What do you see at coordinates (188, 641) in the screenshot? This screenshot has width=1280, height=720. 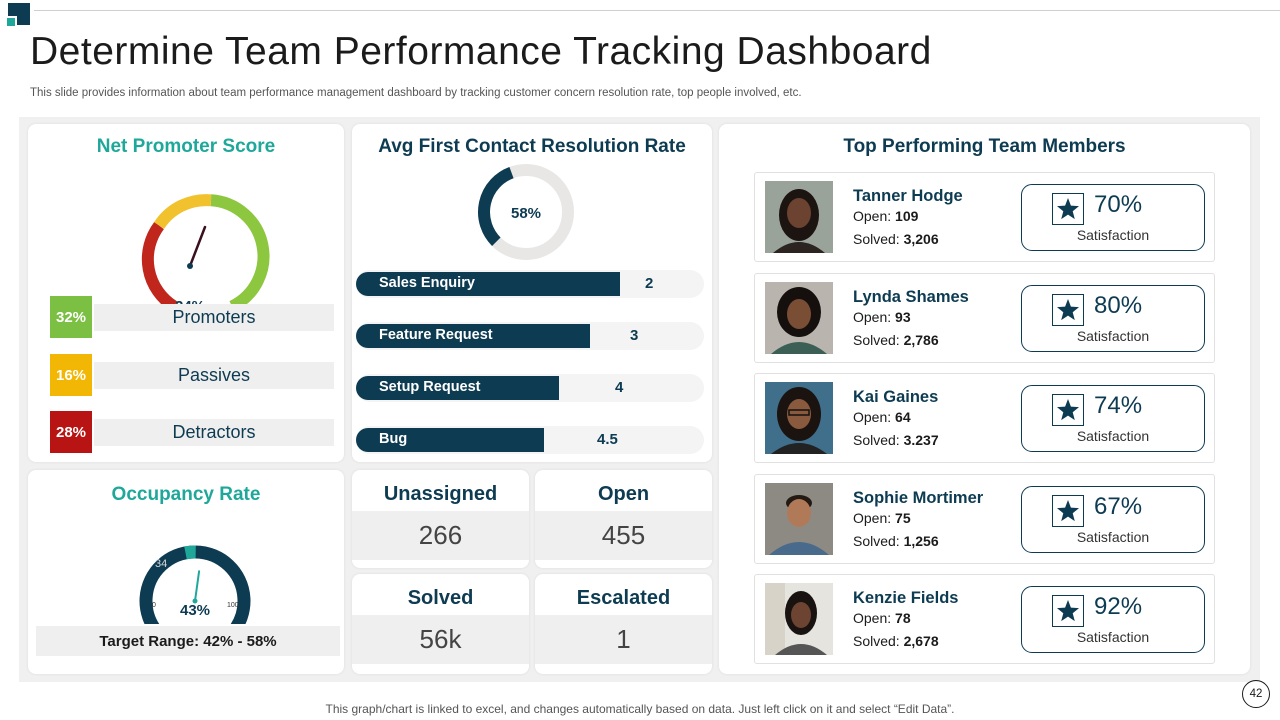 I see `occupancy-target-range: Target Range: 42% - 58%` at bounding box center [188, 641].